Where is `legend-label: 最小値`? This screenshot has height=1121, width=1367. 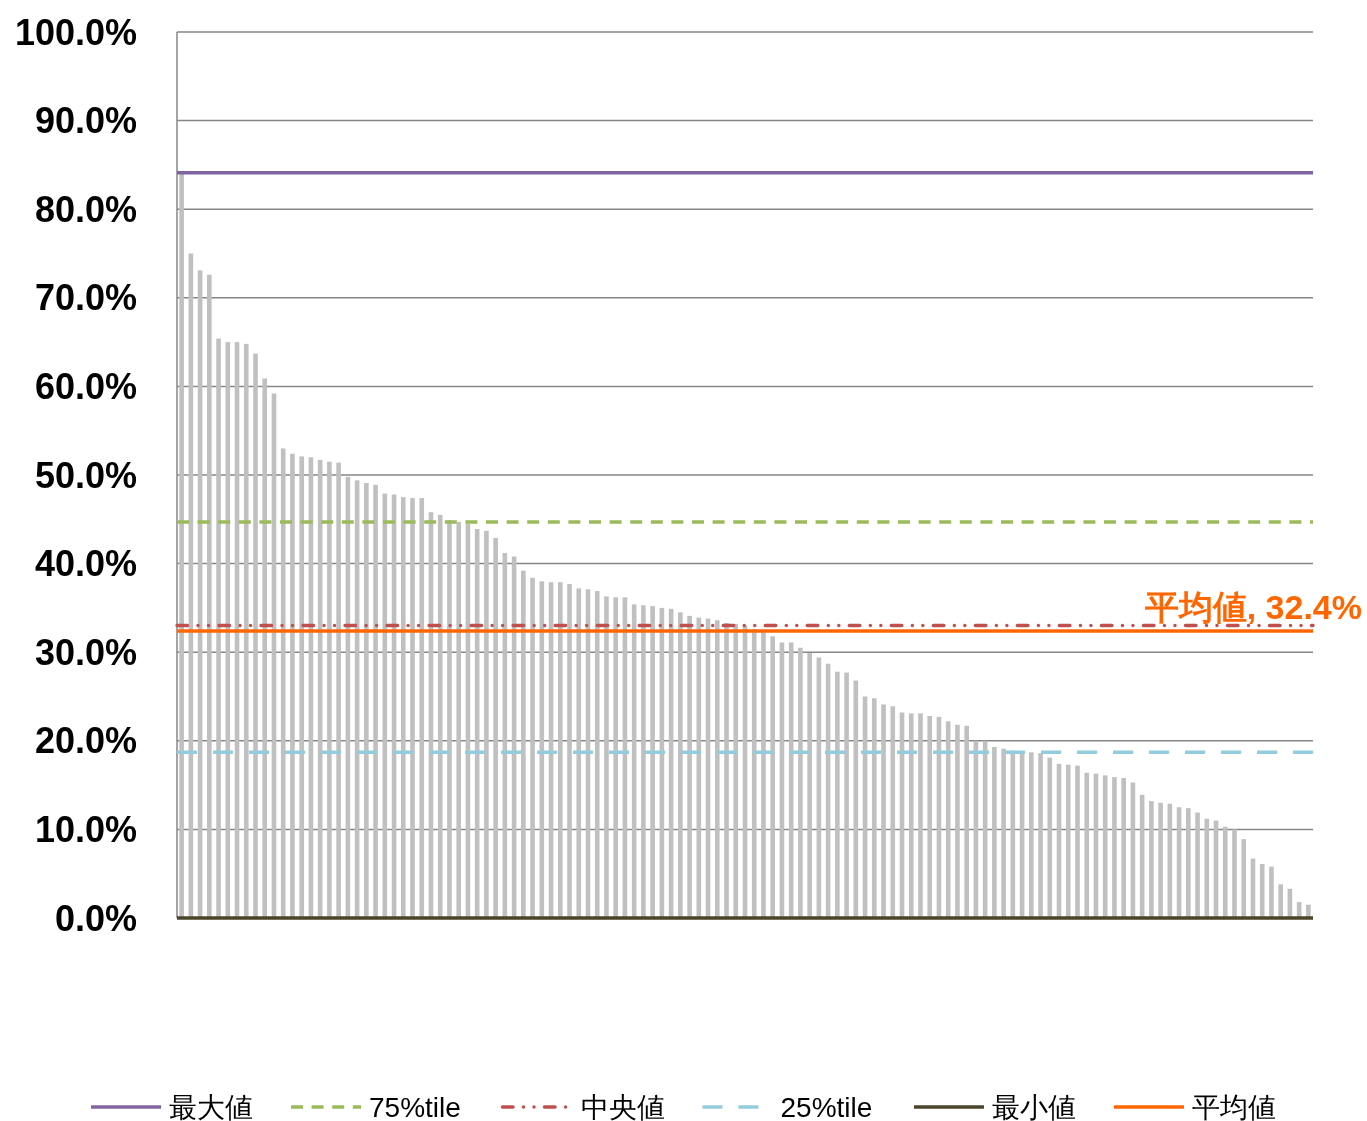 legend-label: 最小値 is located at coordinates (1033, 1106).